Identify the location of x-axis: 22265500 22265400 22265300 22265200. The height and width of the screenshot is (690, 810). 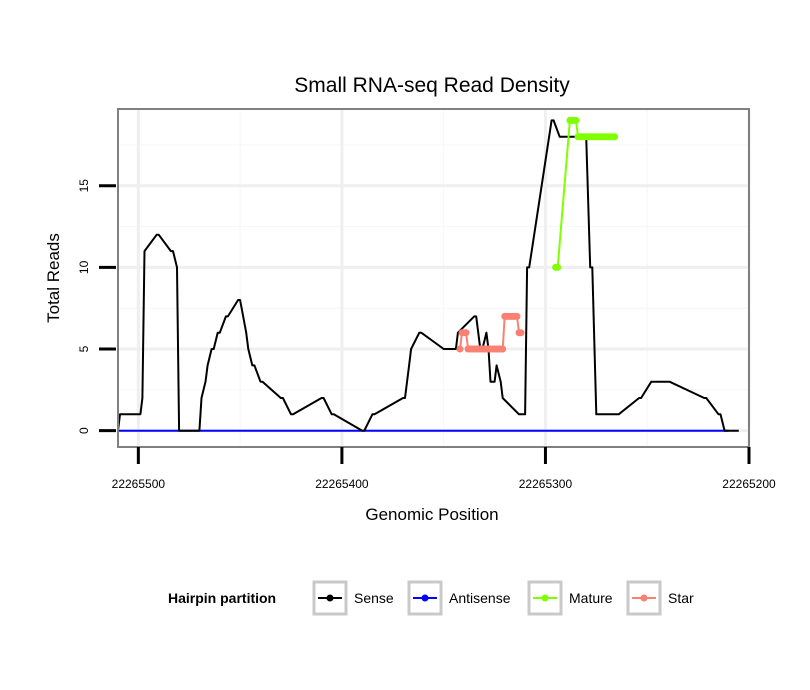
(444, 469).